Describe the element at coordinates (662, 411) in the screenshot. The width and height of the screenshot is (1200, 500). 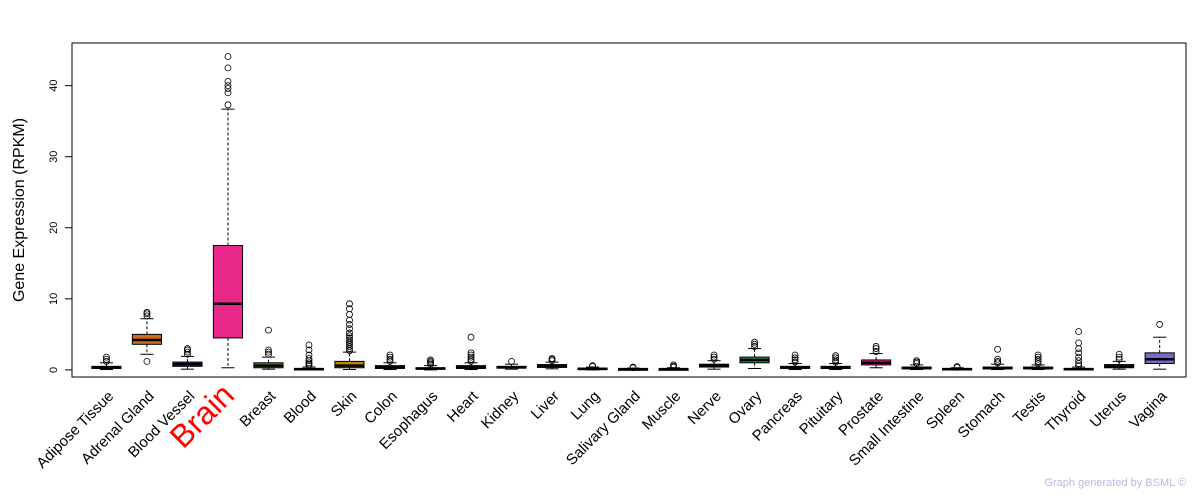
I see `x-tick-label: Muscle` at that location.